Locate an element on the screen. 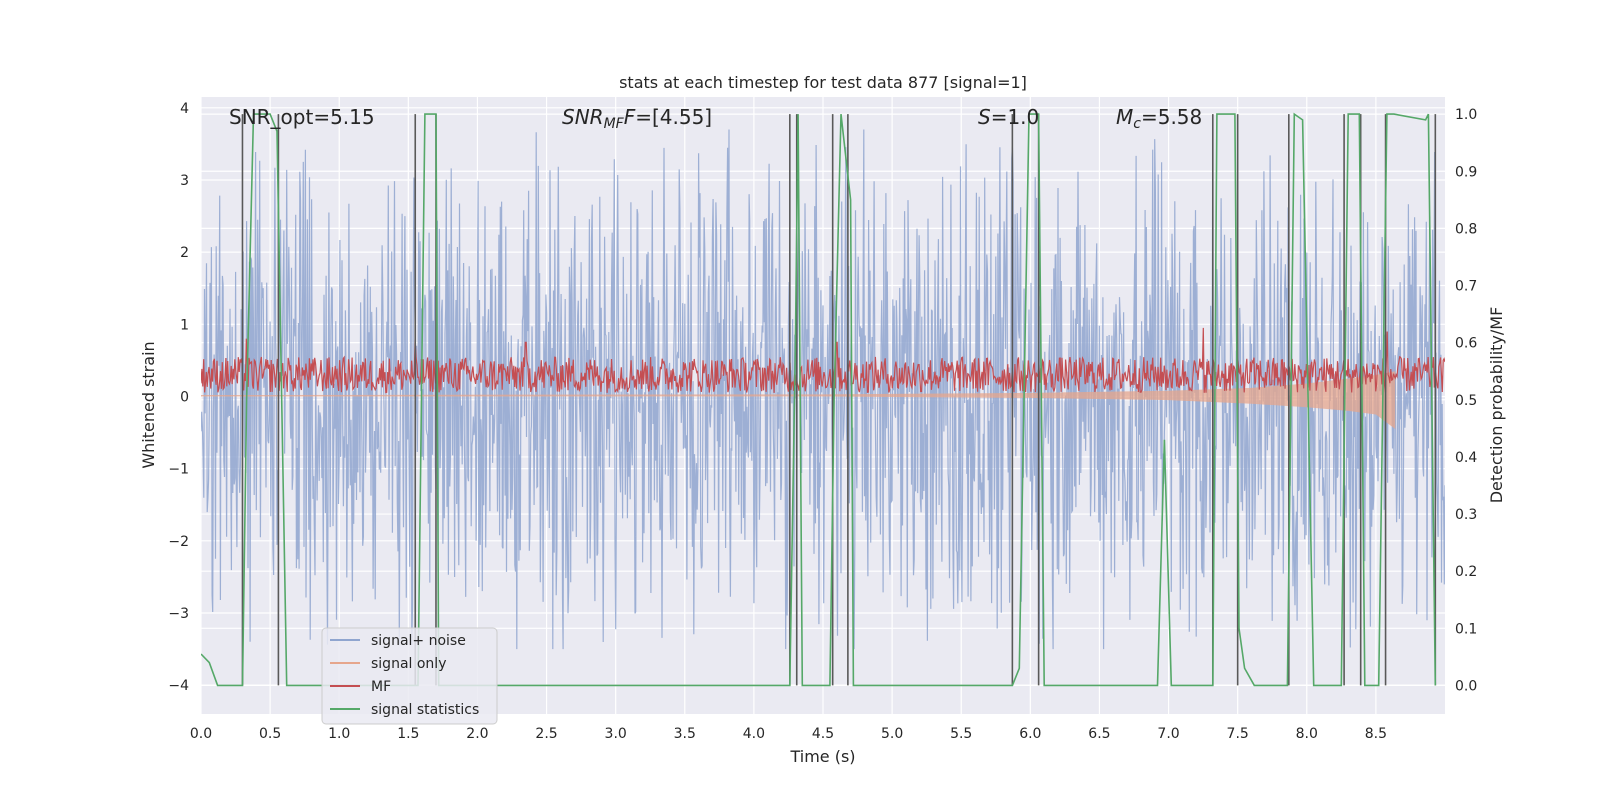 Image resolution: width=1600 pixels, height=800 pixels. x-tick-label: 1.5 is located at coordinates (408, 734).